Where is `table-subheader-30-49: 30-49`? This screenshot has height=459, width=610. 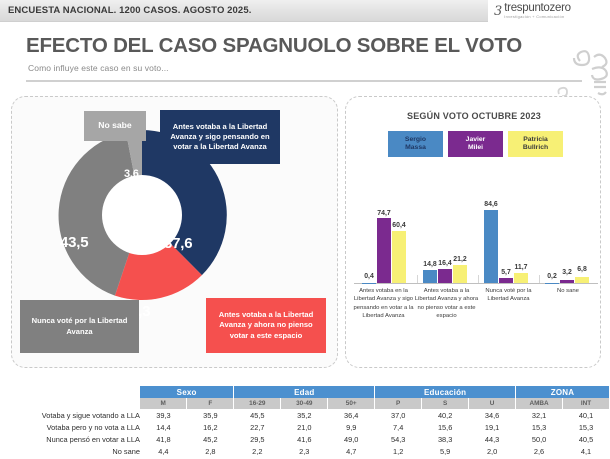 table-subheader-30-49: 30-49 is located at coordinates (304, 403).